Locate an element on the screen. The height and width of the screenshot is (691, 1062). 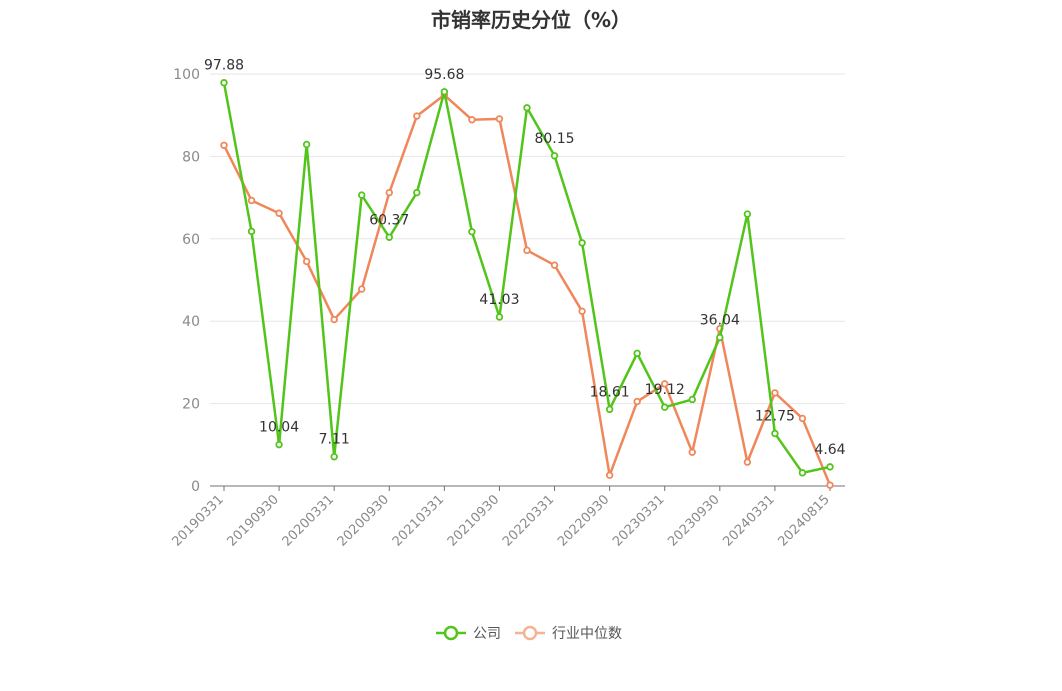
y-tick-label: 100 is located at coordinates (186, 75).